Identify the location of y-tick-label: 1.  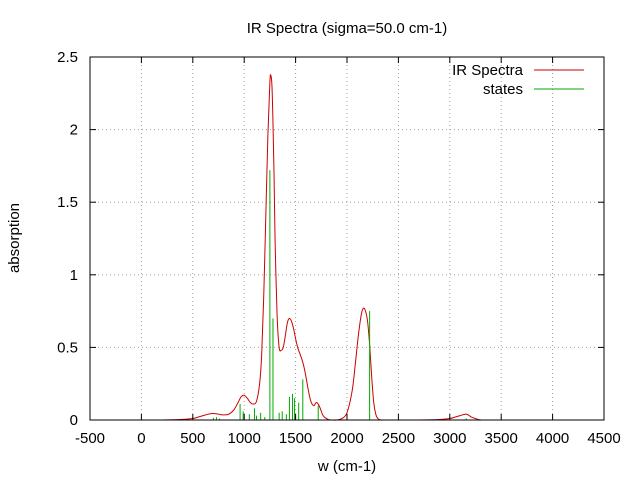
(74, 275).